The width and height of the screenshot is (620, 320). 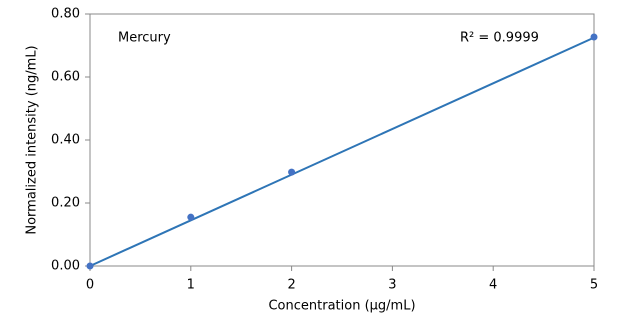 I want to click on y-tick-label: 0.60, so click(x=65, y=77).